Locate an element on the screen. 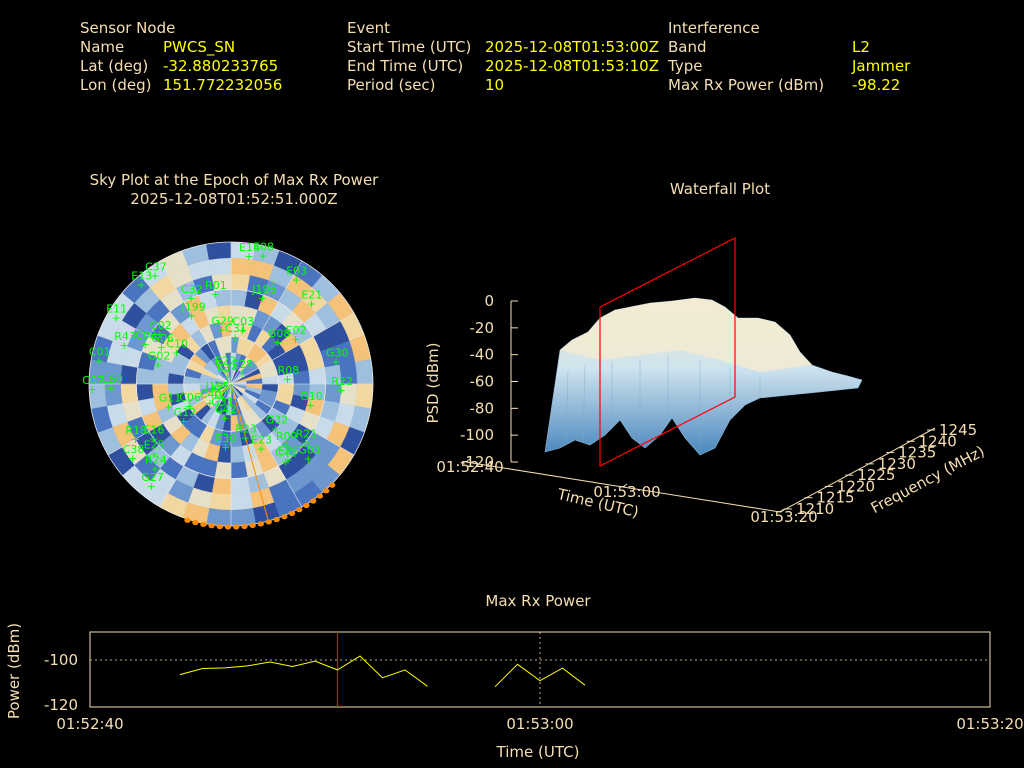 The height and width of the screenshot is (768, 1024). satellite-G10: +G10 is located at coordinates (311, 401).